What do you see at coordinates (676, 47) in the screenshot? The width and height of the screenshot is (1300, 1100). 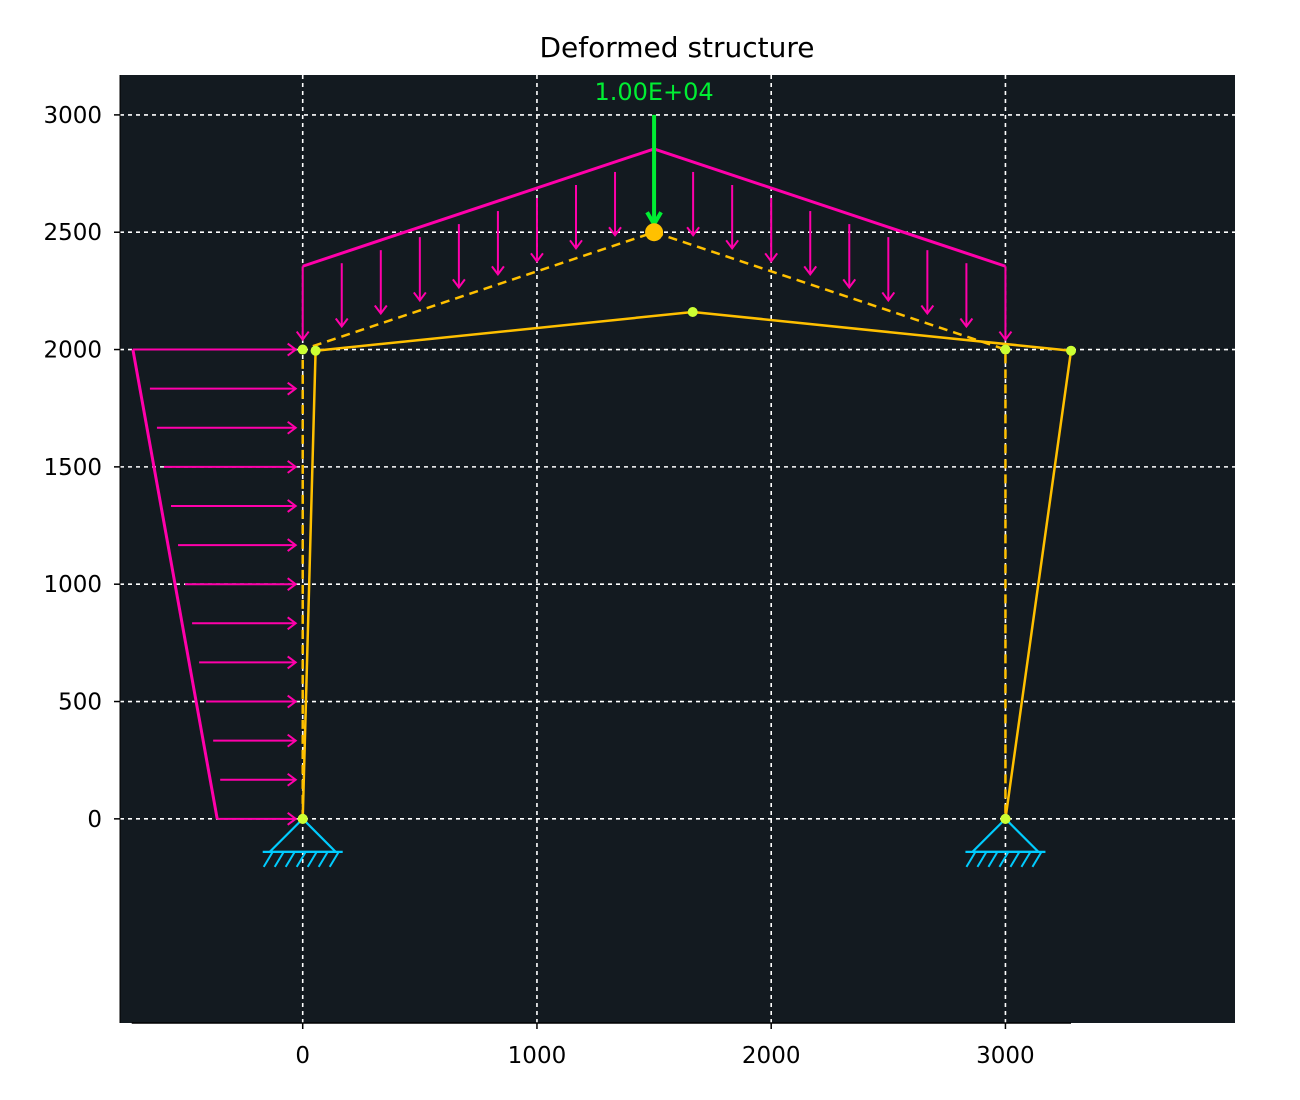 I see `plot-title: Deformed structure` at bounding box center [676, 47].